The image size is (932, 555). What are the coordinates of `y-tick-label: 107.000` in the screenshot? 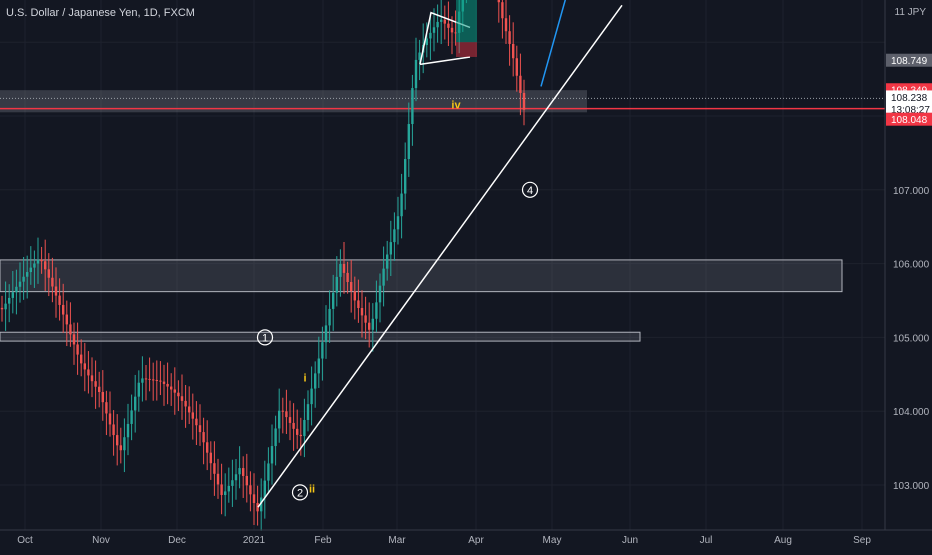 It's located at (911, 191).